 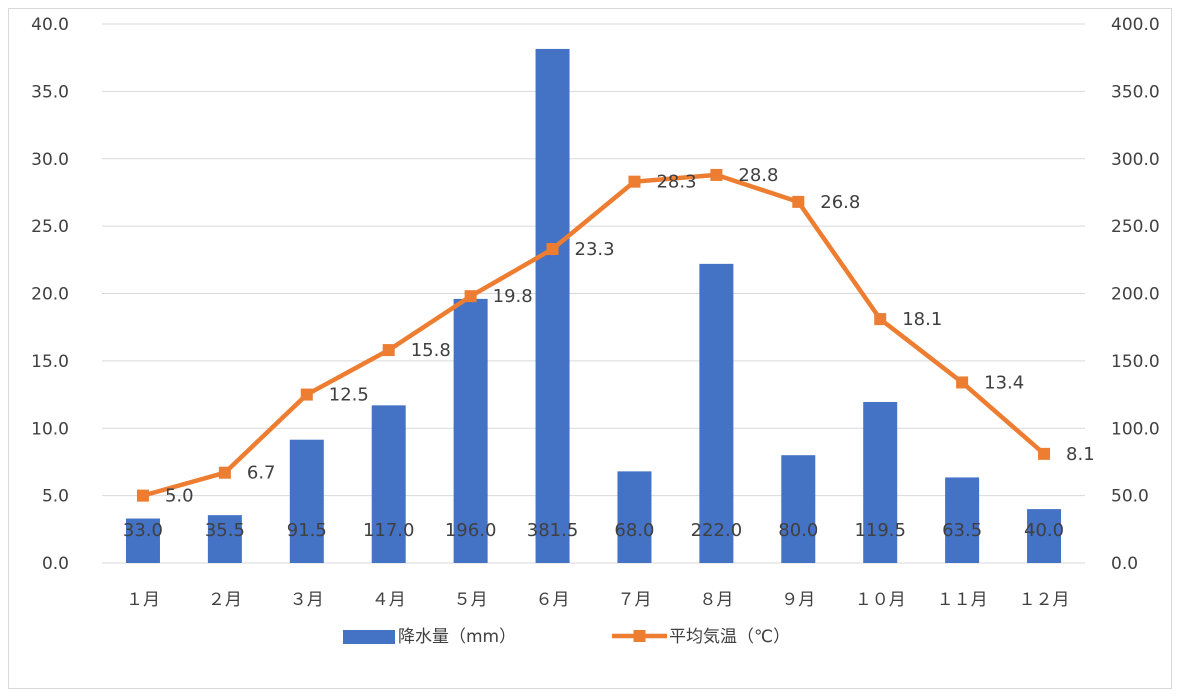 What do you see at coordinates (1130, 497) in the screenshot?
I see `right-axis-tick-label: 50.0` at bounding box center [1130, 497].